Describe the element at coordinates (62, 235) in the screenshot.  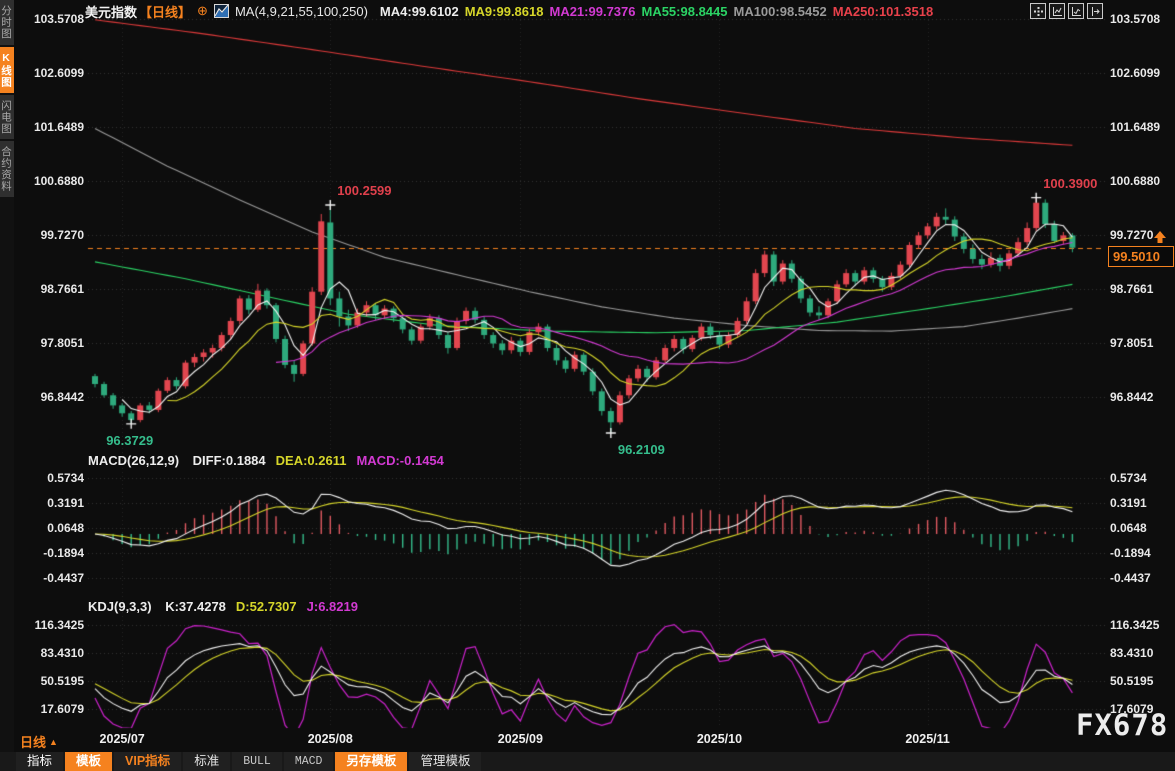
I see `axis-tick-l-99.7270: 99.7270` at that location.